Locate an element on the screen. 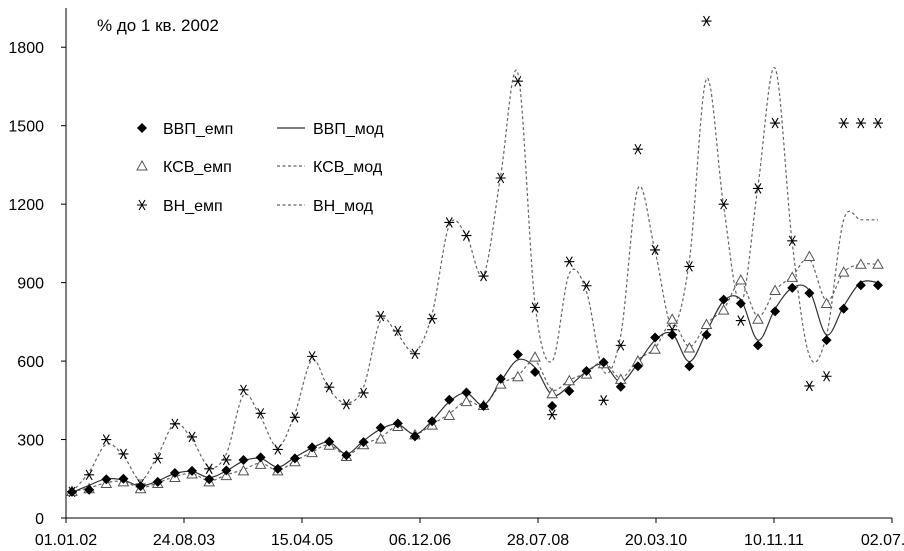 The width and height of the screenshot is (904, 551). y-tick-label: 900 is located at coordinates (30, 284).